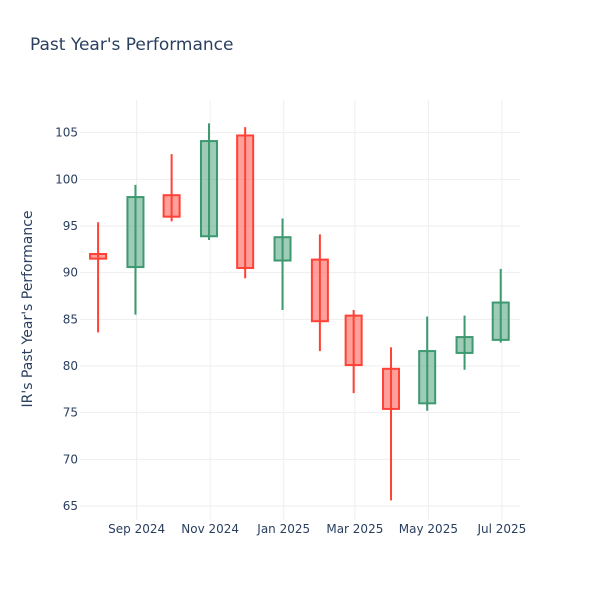 The width and height of the screenshot is (600, 604). I want to click on y-tick-label: 100, so click(66, 179).